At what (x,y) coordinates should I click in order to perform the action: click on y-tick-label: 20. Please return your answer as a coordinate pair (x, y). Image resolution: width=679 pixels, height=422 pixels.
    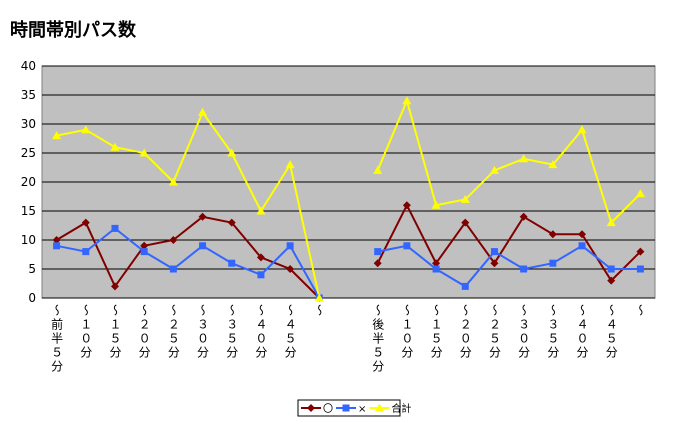
    Looking at the image, I should click on (28, 182).